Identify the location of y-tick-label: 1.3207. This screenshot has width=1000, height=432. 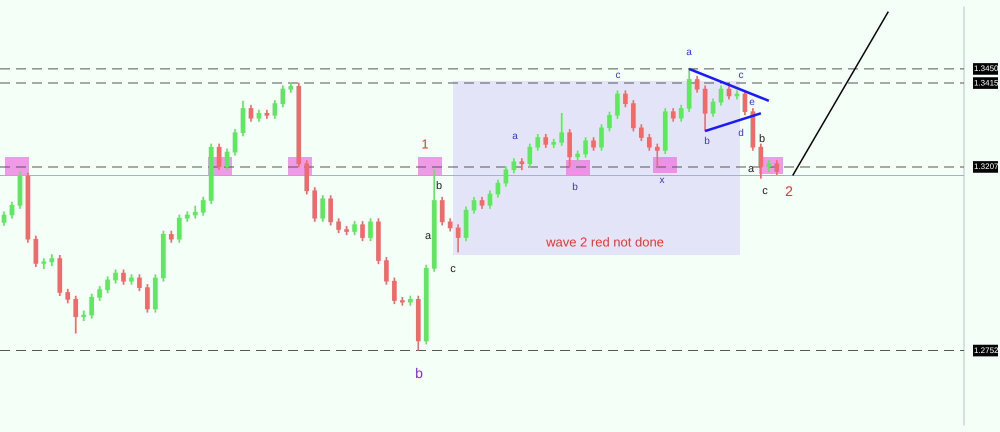
(987, 167).